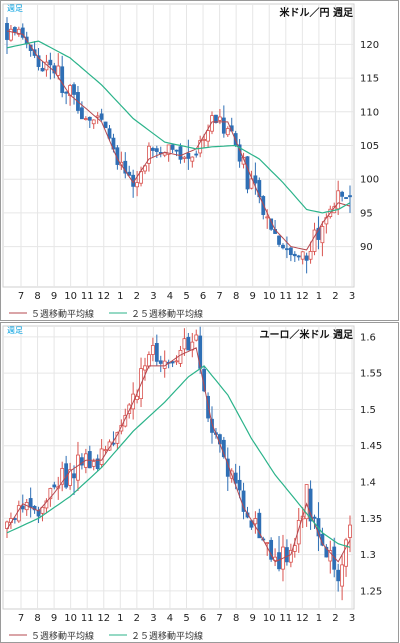 Image resolution: width=400 pixels, height=643 pixels. I want to click on y-axis-ticks: 1.6 1.55 1.5 1.45 1.4 1.35 1.3 1.25, so click(371, 464).